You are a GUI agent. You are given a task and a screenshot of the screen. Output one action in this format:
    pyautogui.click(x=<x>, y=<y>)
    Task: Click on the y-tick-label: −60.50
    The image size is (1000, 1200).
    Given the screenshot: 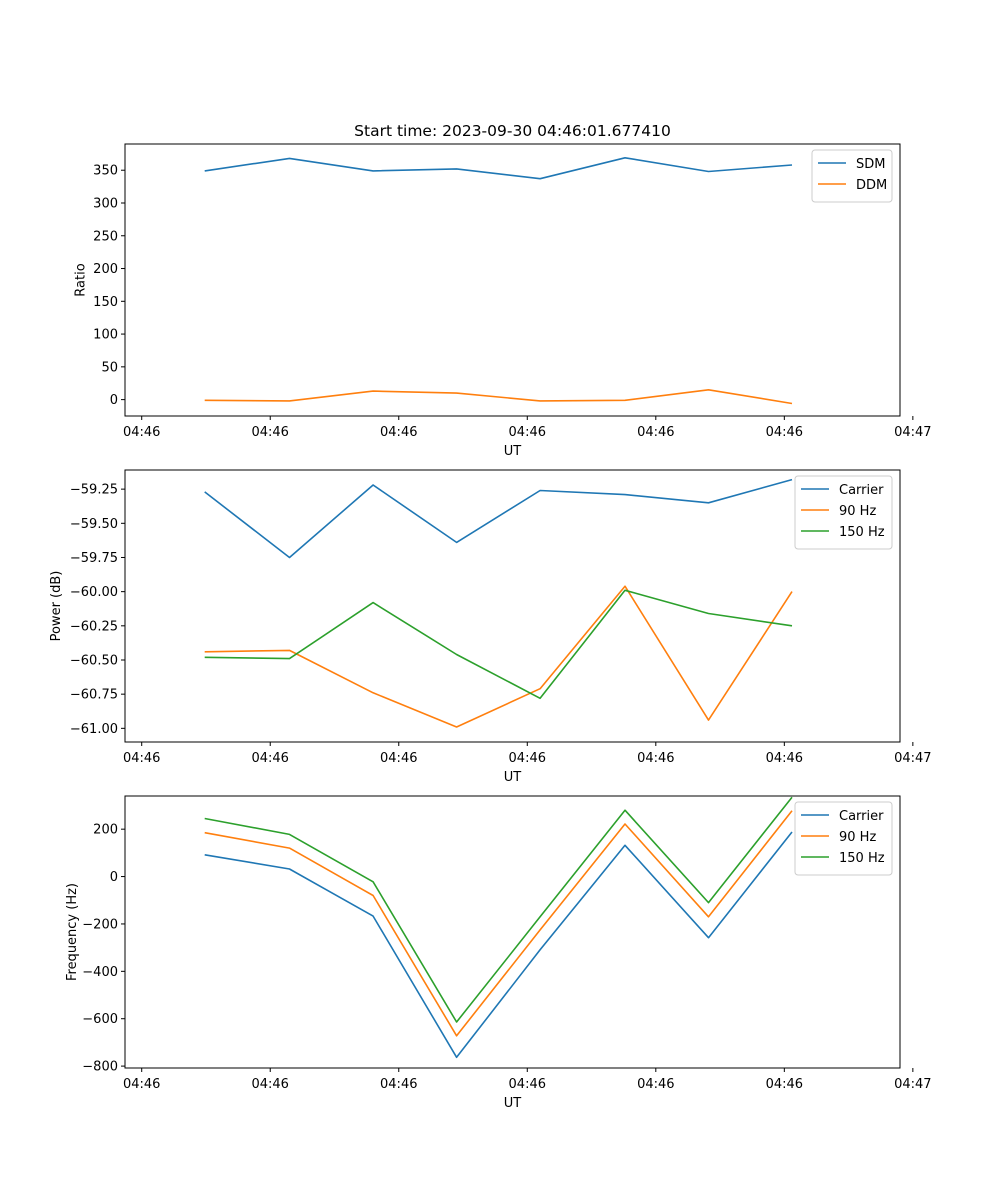 What is the action you would take?
    pyautogui.click(x=94, y=660)
    